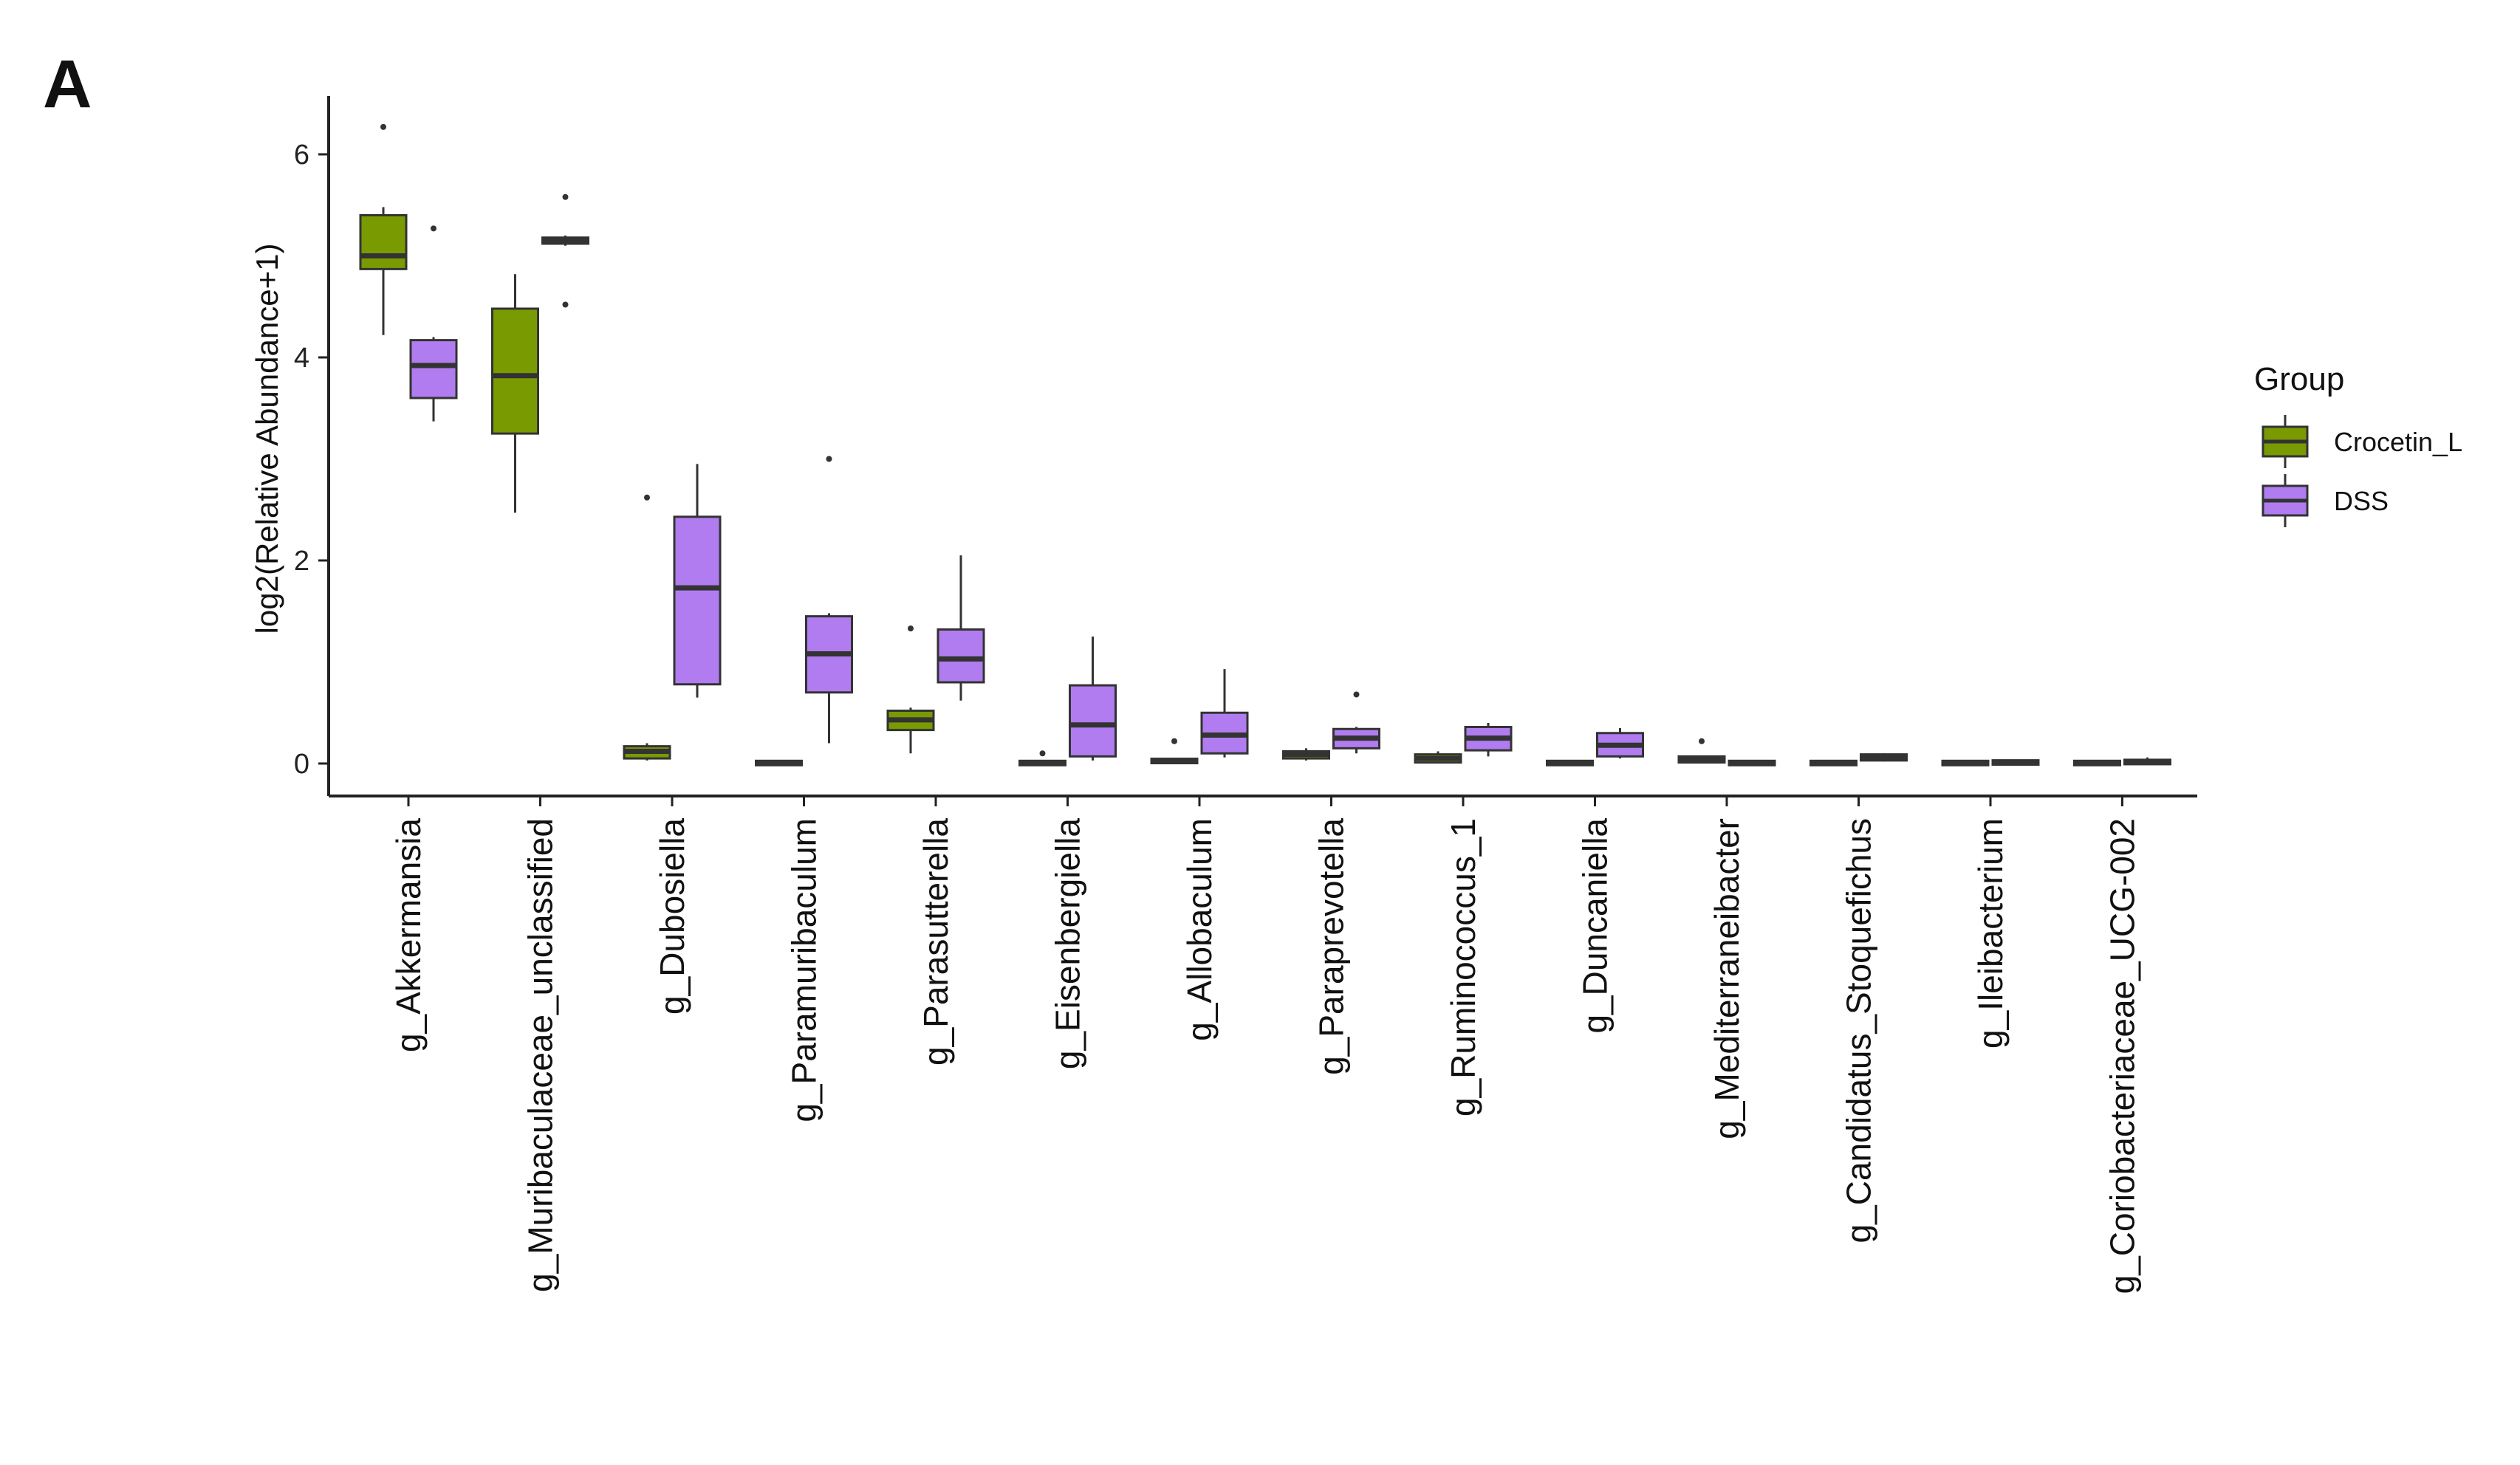 The width and height of the screenshot is (2520, 1465). I want to click on x-tick-label: g_Paramuribaculum, so click(804, 970).